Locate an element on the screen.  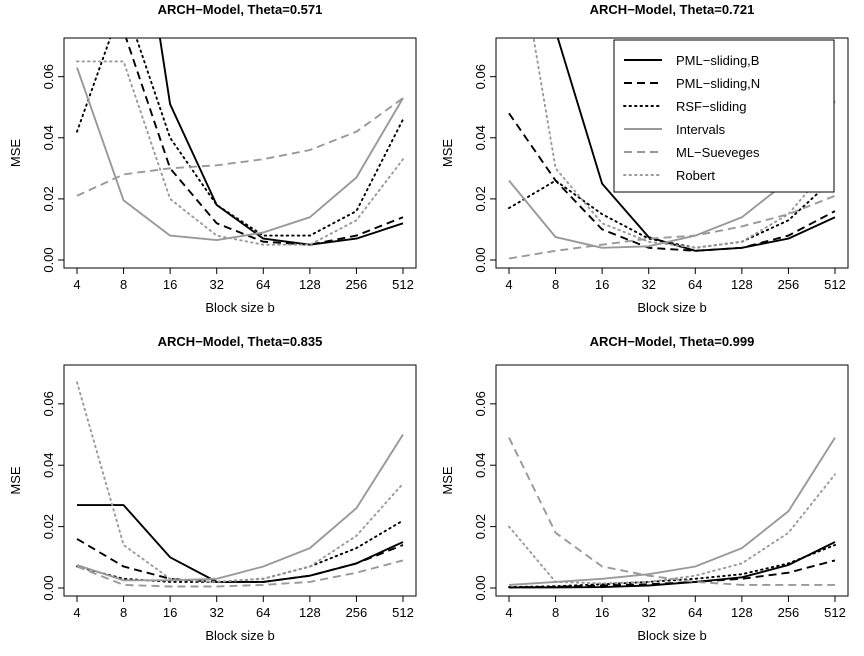
legend-entry-label: PML−sliding,N is located at coordinates (718, 83).